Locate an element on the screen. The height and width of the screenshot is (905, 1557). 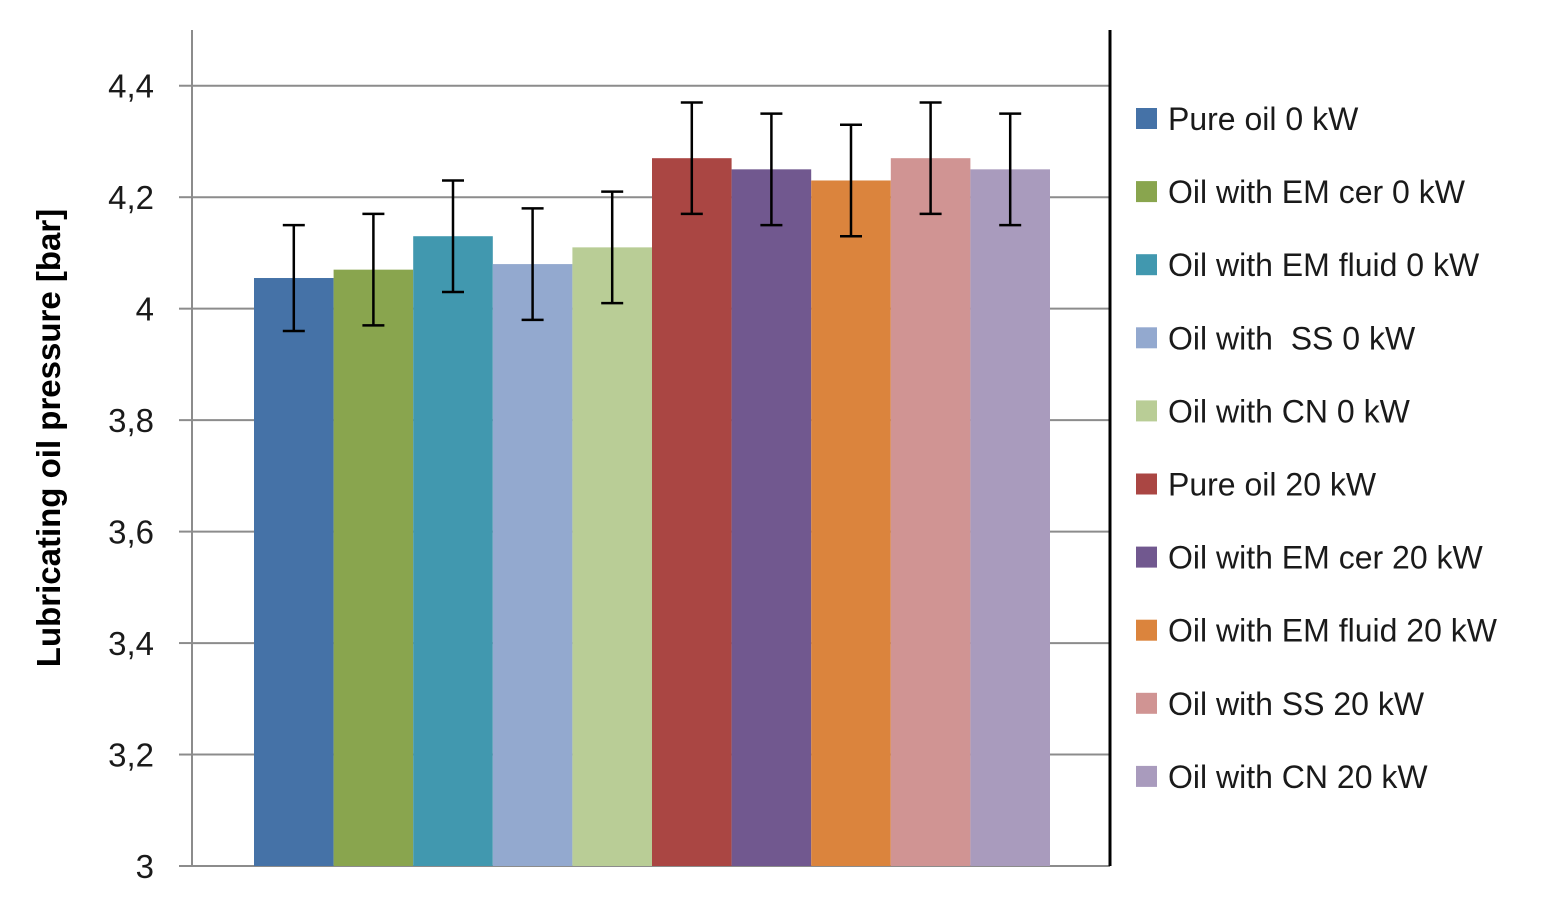
y-tick-label: 3,2 is located at coordinates (131, 755).